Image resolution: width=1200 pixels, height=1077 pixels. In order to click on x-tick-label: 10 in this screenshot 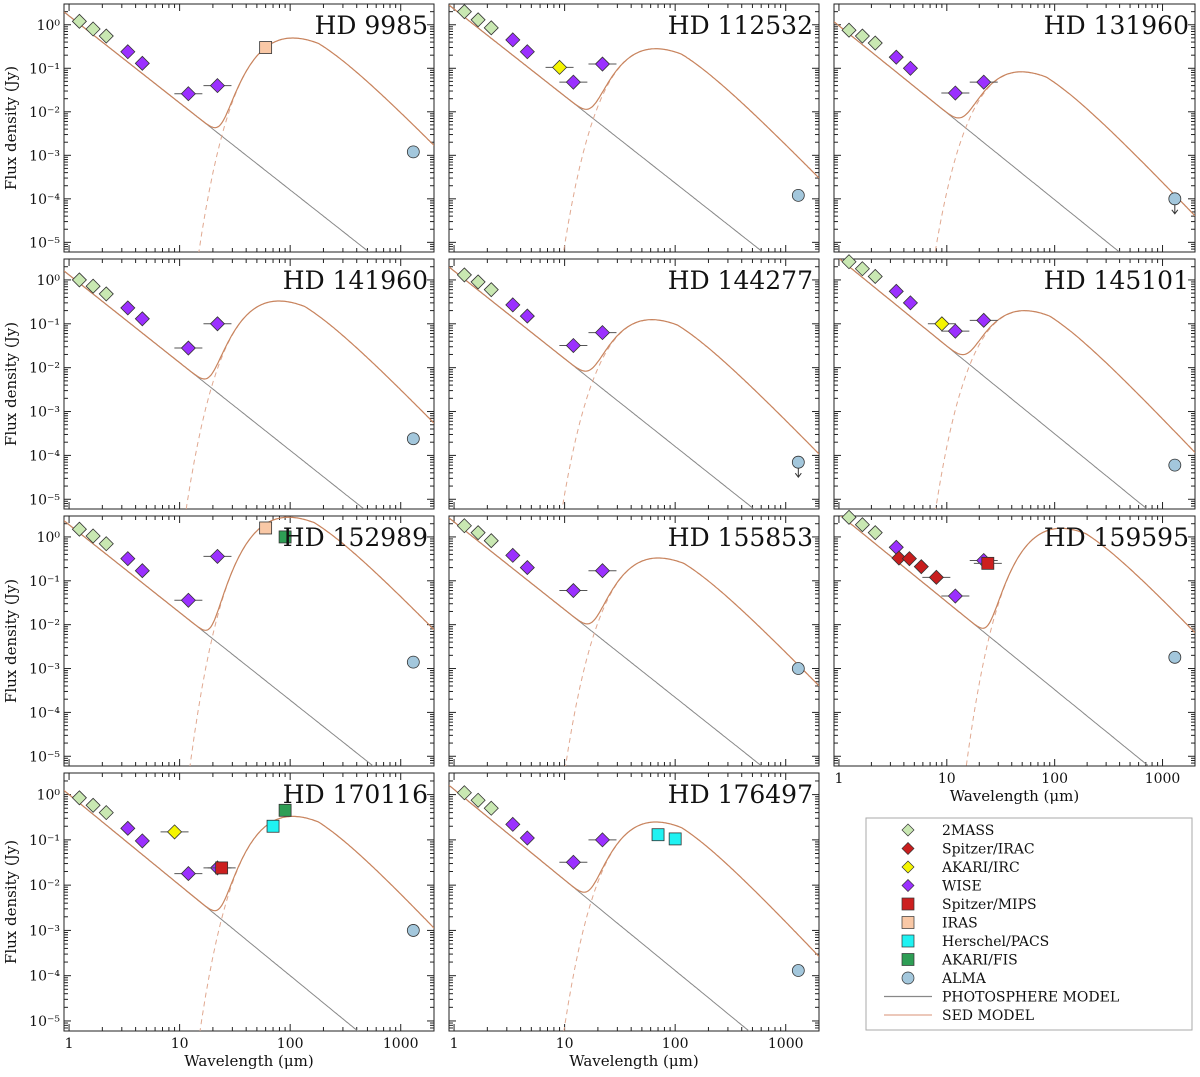, I will do `click(180, 1044)`.